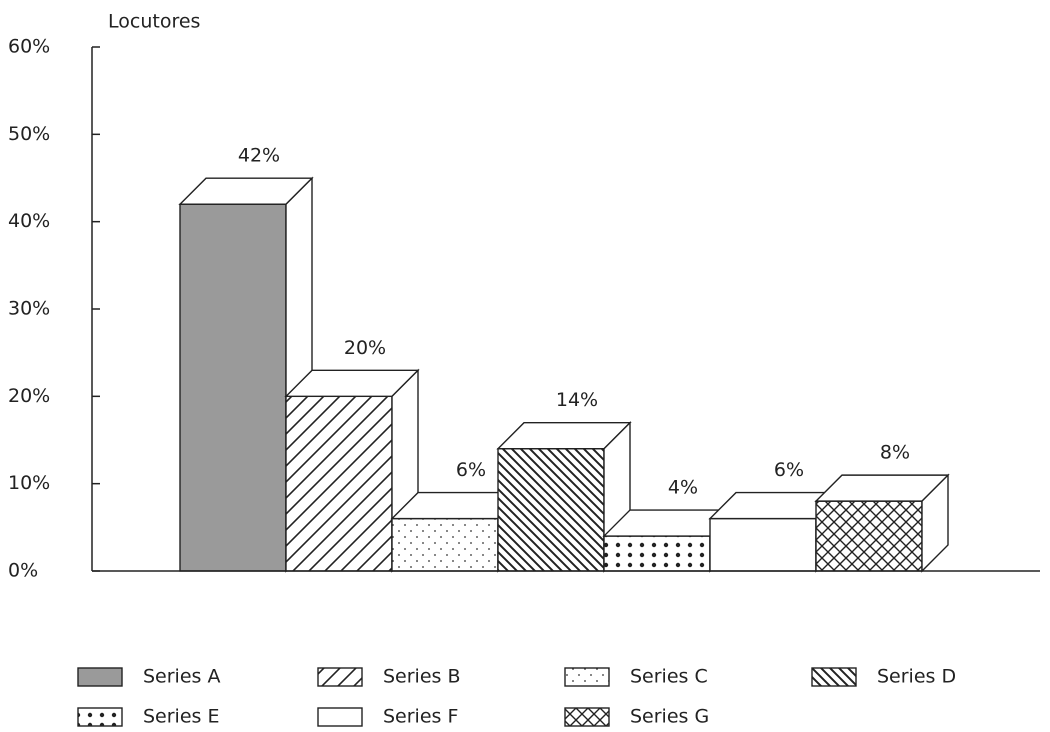 This screenshot has height=732, width=1050. I want to click on legend-label: Series C, so click(669, 677).